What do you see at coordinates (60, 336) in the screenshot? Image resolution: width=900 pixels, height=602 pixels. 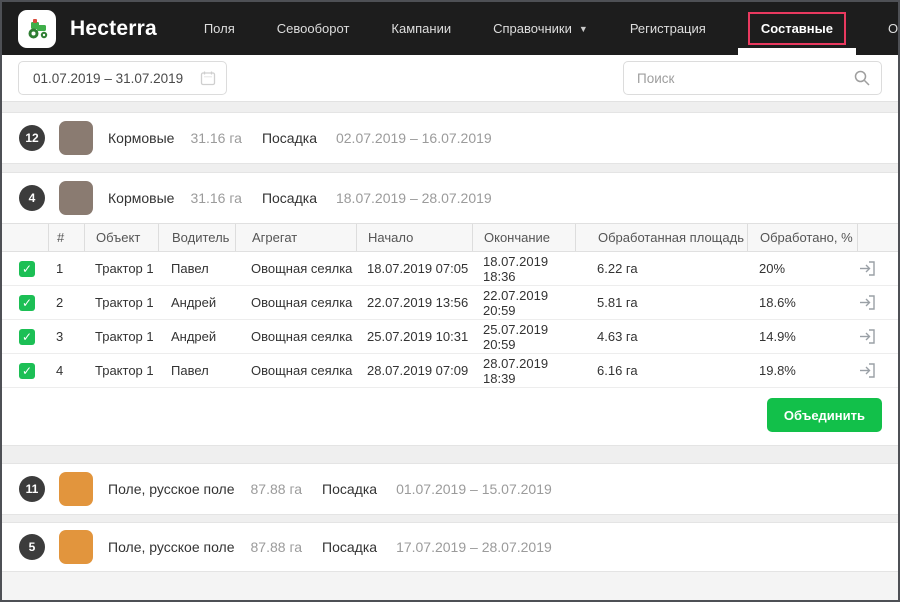 I see `row-num: 3` at bounding box center [60, 336].